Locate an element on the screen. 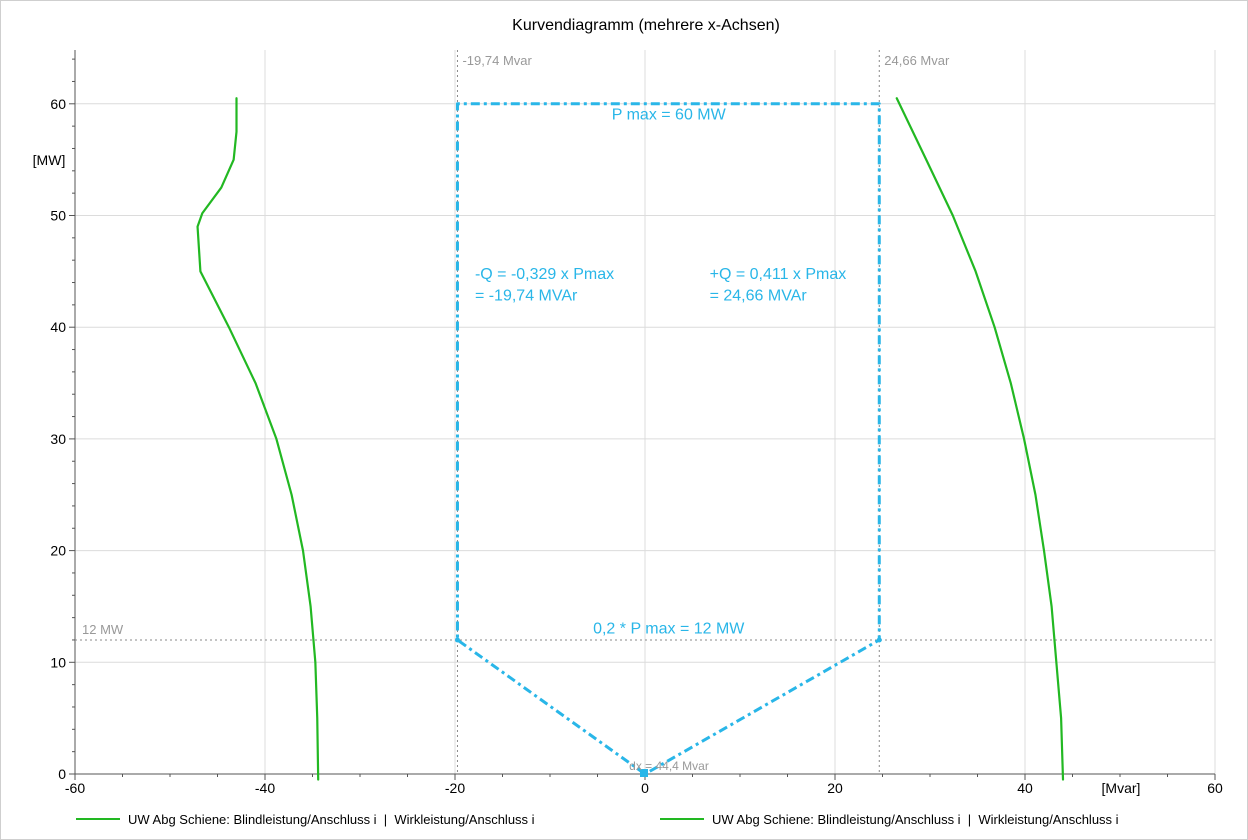 The height and width of the screenshot is (840, 1248). annotation-text: = -19,74 MVAr is located at coordinates (526, 295).